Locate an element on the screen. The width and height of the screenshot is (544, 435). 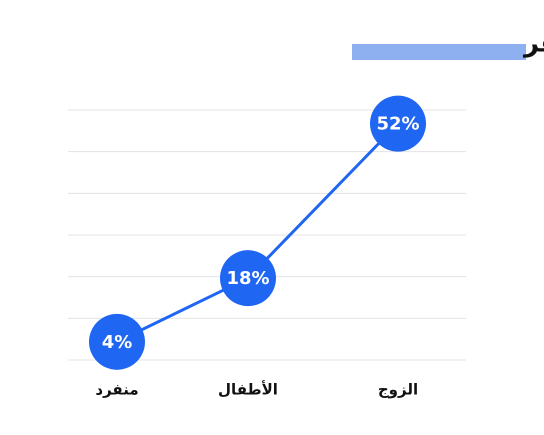
value-label: 52% is located at coordinates (397, 124).